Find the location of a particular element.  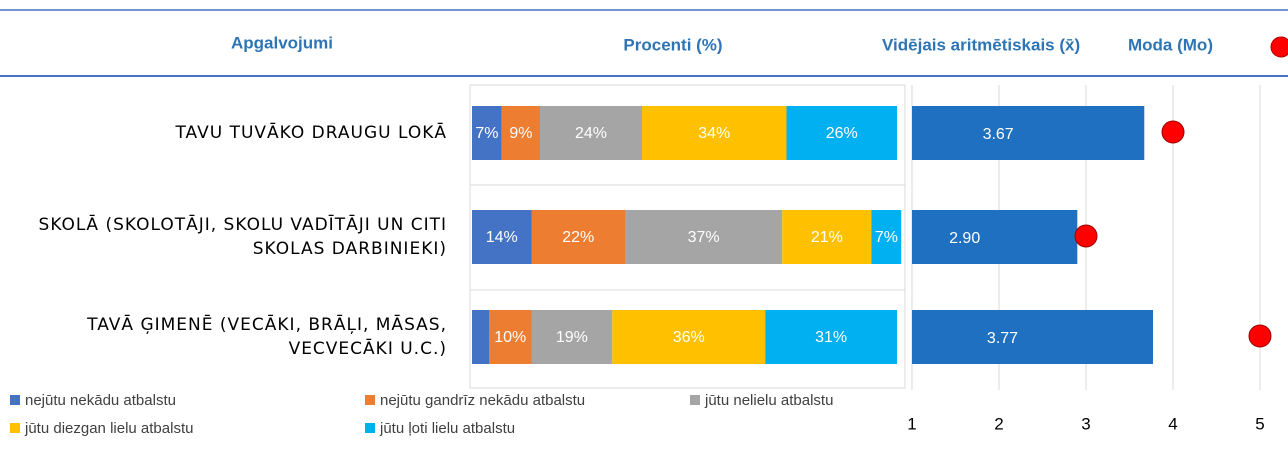

data-label: 9% is located at coordinates (520, 133).